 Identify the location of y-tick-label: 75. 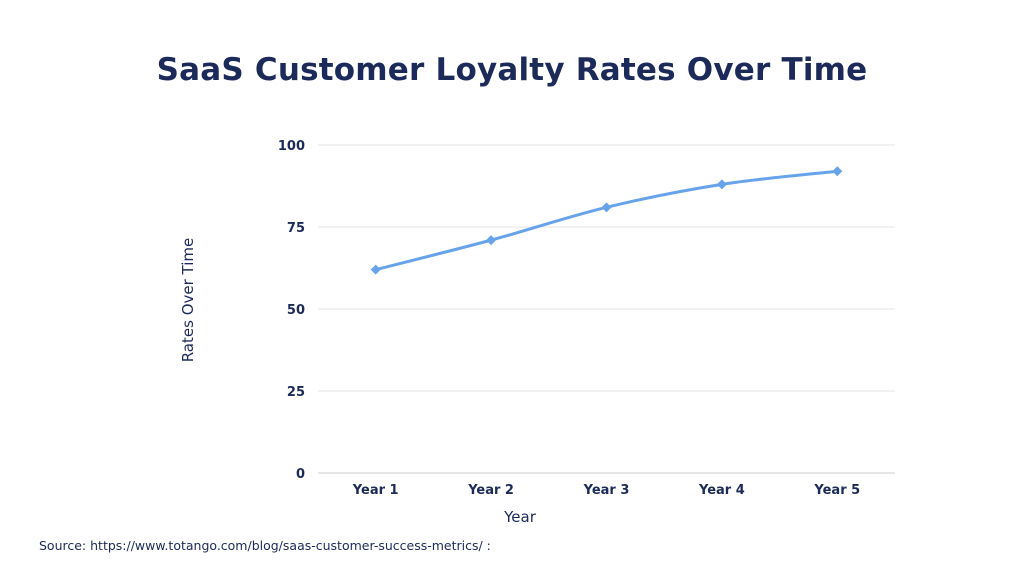
(296, 228).